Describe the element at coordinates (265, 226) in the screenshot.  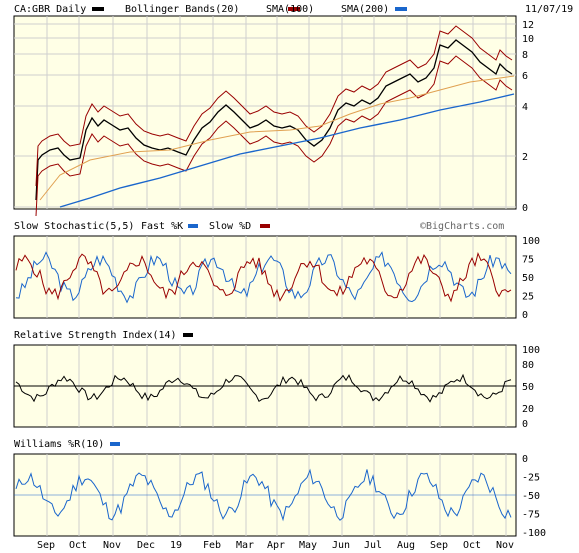
I see `stoch-slow-swatch` at that location.